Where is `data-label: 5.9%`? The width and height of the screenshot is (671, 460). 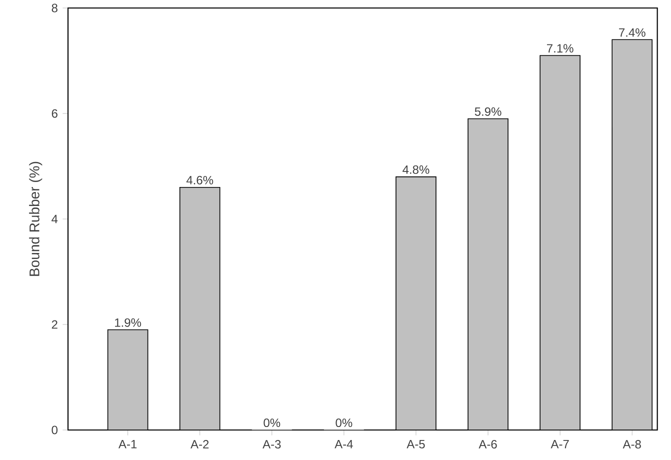
data-label: 5.9% is located at coordinates (488, 111).